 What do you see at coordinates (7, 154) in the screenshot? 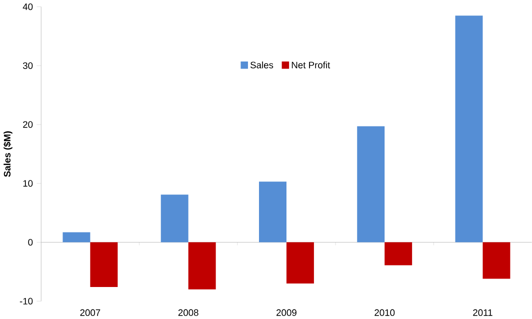
I see `y-axis-title: Sales ($M)` at bounding box center [7, 154].